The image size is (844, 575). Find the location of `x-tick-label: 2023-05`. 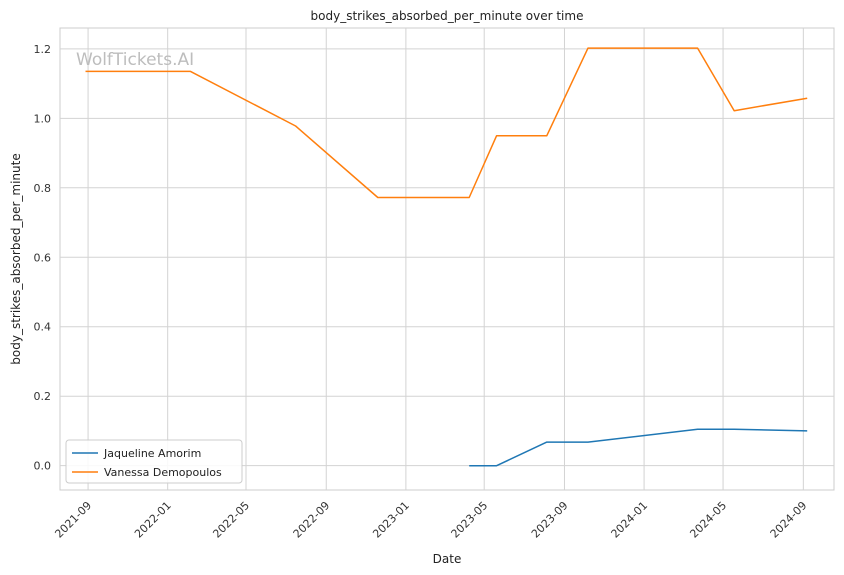

x-tick-label: 2023-05 is located at coordinates (470, 520).